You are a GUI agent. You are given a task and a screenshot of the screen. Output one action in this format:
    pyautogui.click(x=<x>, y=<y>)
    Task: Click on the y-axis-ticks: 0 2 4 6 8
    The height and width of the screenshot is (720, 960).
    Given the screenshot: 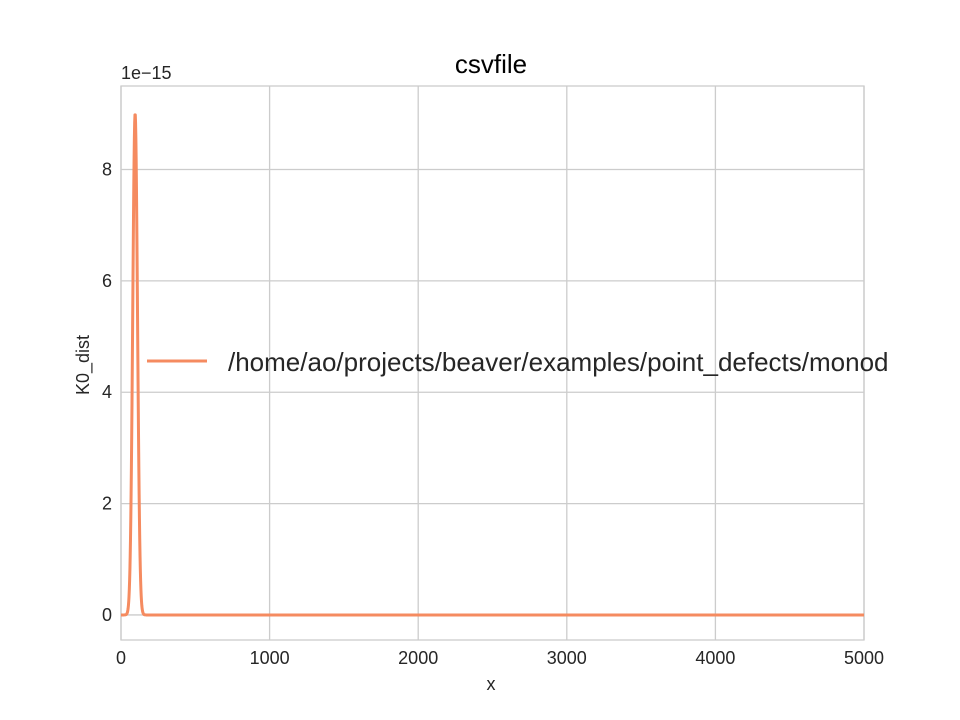 What is the action you would take?
    pyautogui.click(x=107, y=392)
    